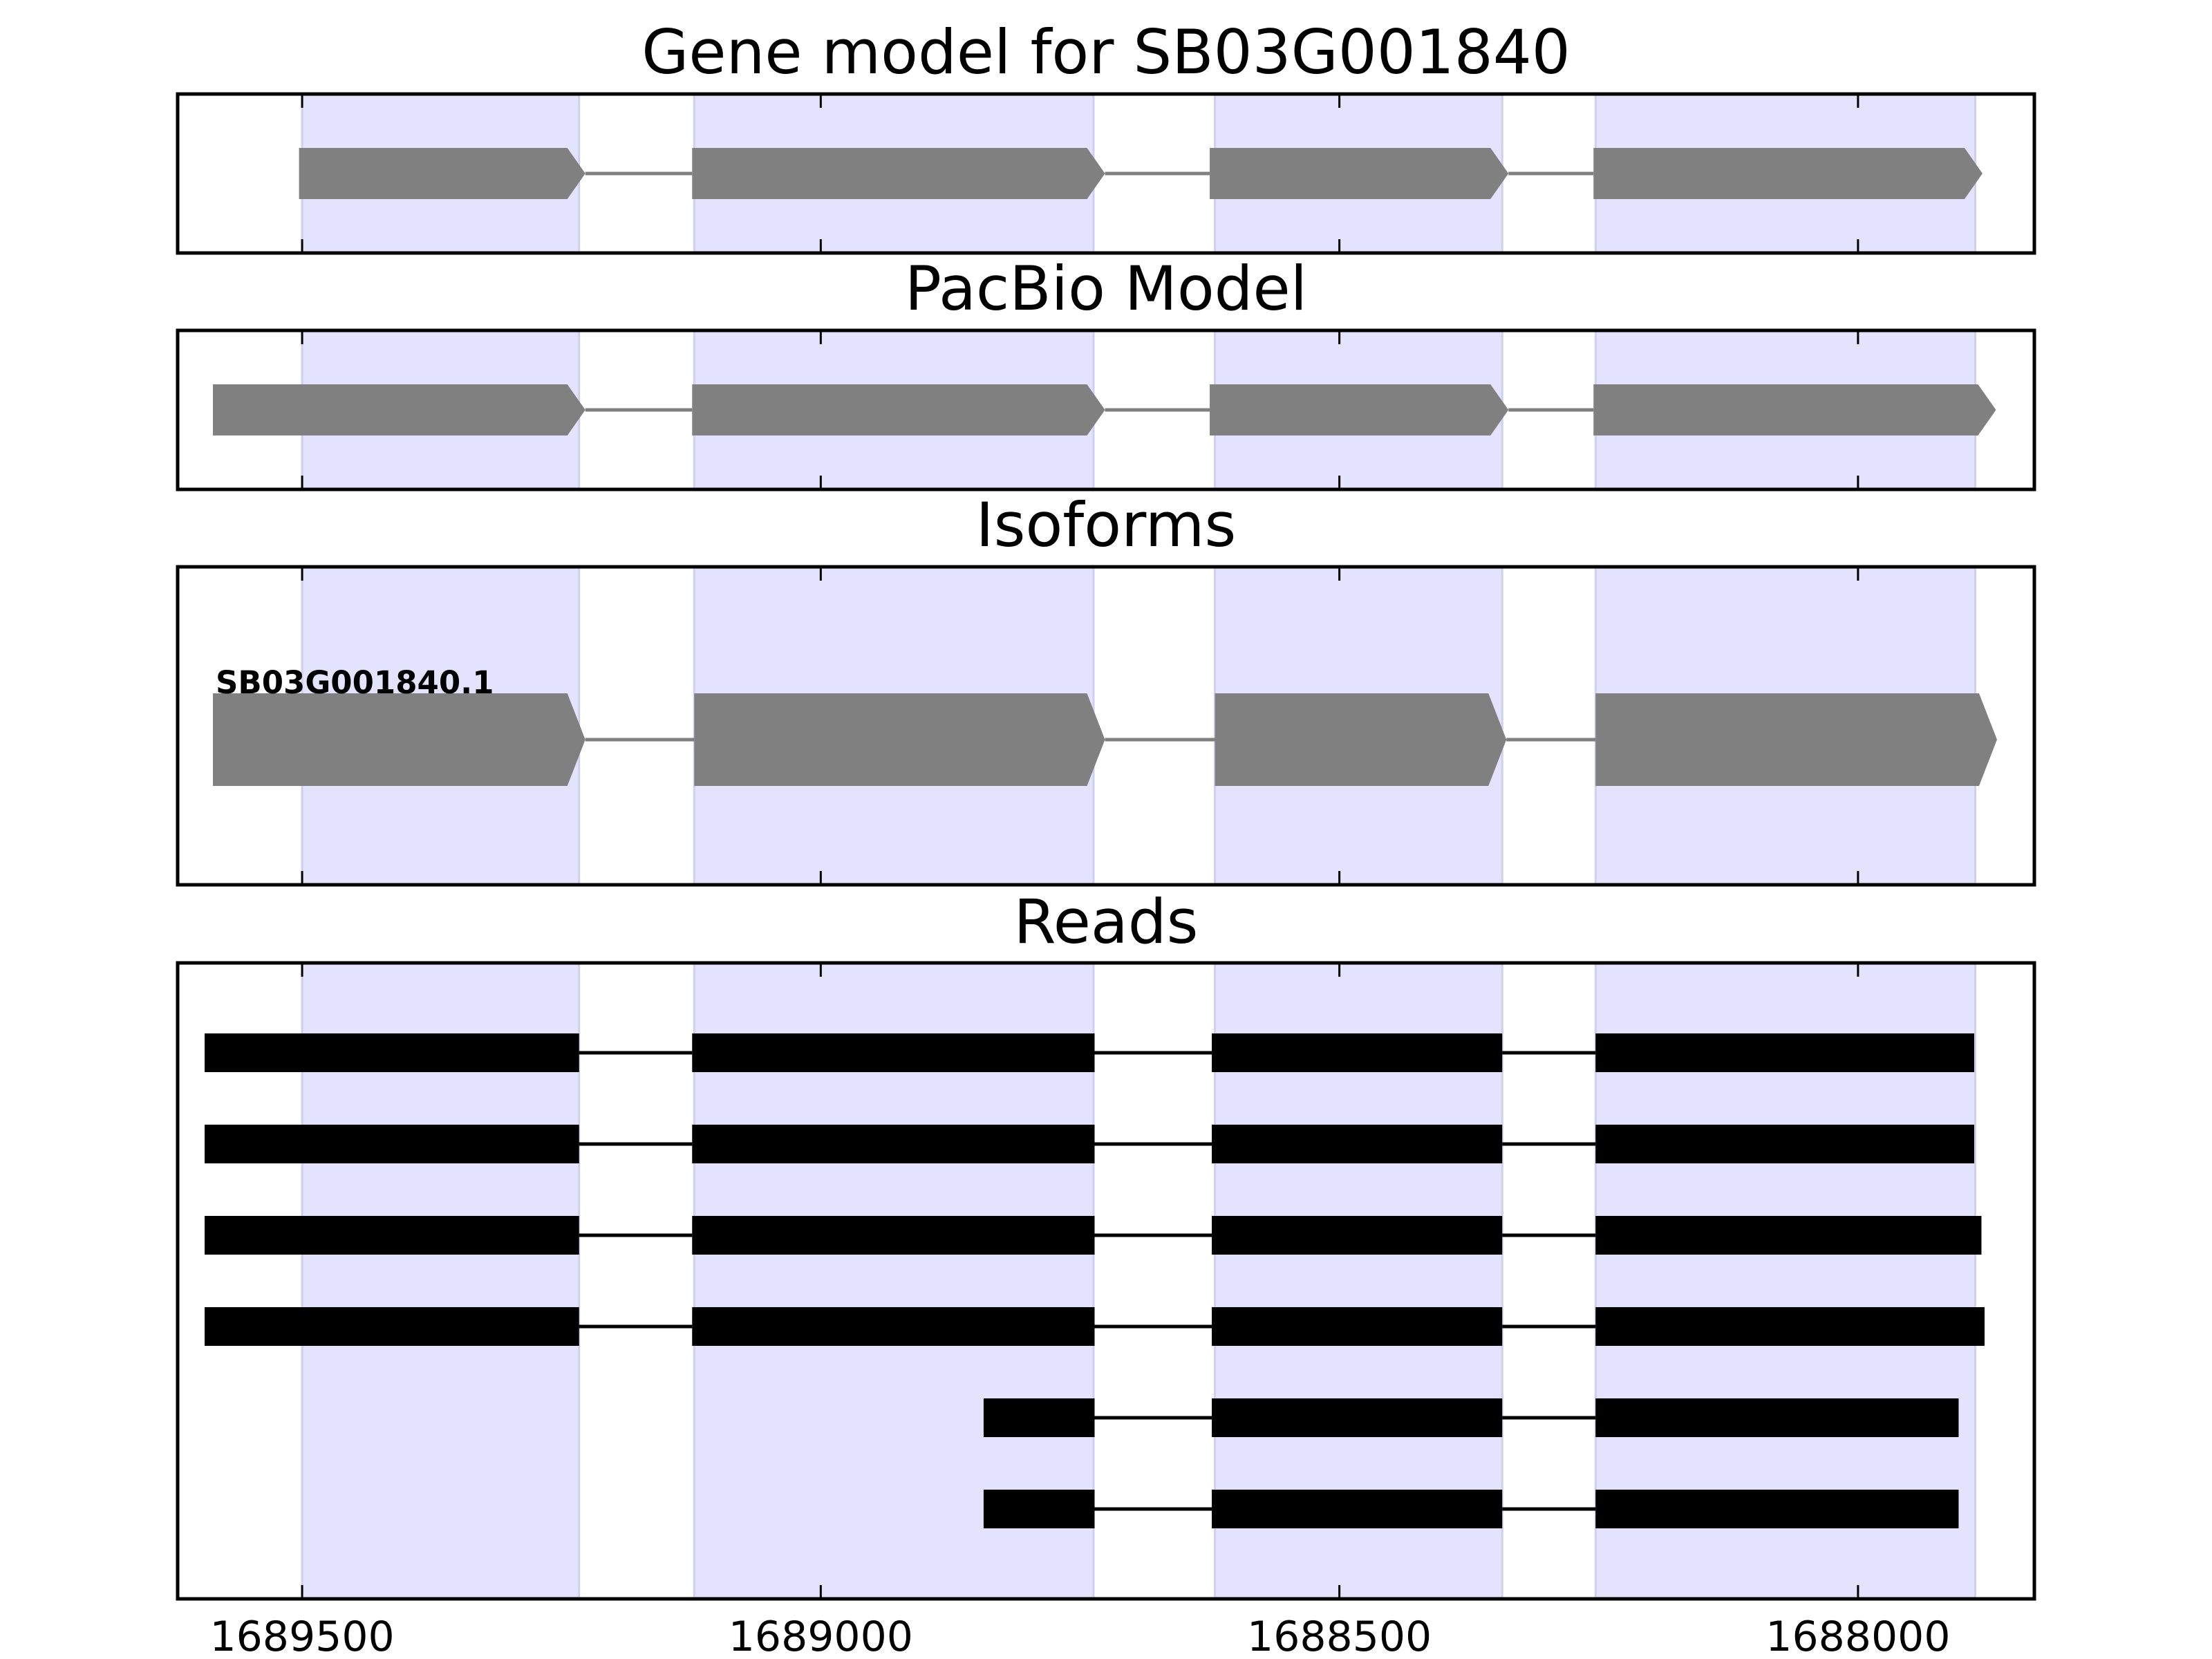 This screenshot has width=2212, height=1659. I want to click on gene-model-structure, so click(1141, 174).